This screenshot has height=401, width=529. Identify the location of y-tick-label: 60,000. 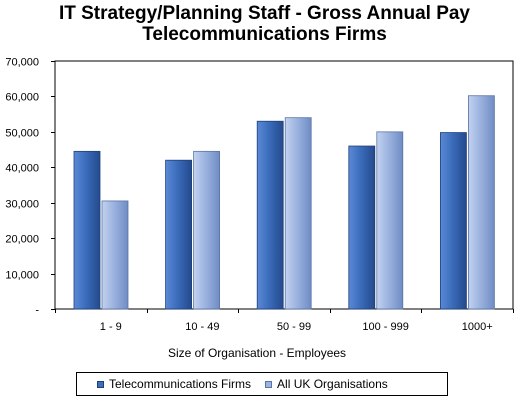
(22, 98).